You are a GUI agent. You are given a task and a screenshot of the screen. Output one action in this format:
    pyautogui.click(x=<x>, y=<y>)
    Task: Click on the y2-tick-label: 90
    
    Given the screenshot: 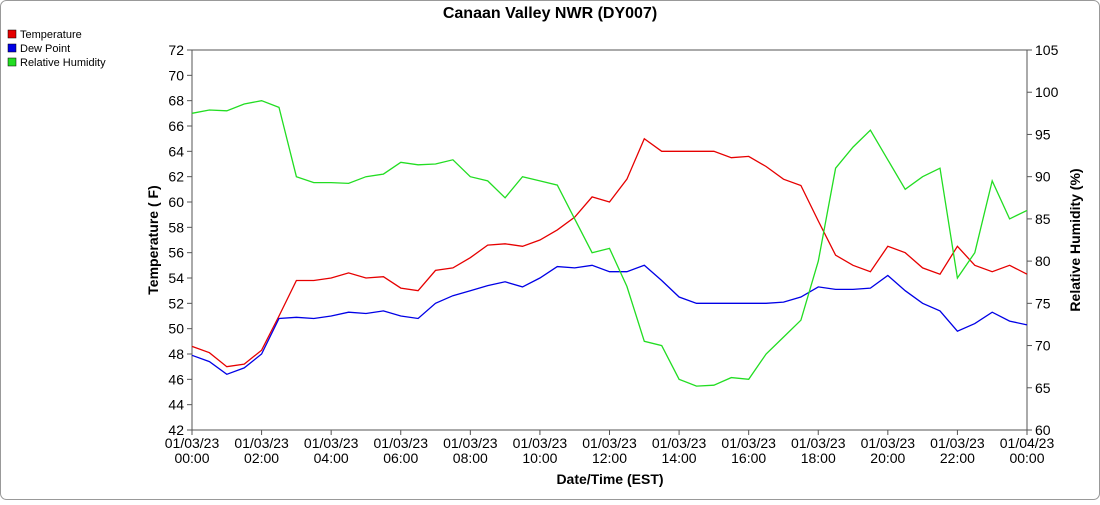 What is the action you would take?
    pyautogui.click(x=1043, y=177)
    